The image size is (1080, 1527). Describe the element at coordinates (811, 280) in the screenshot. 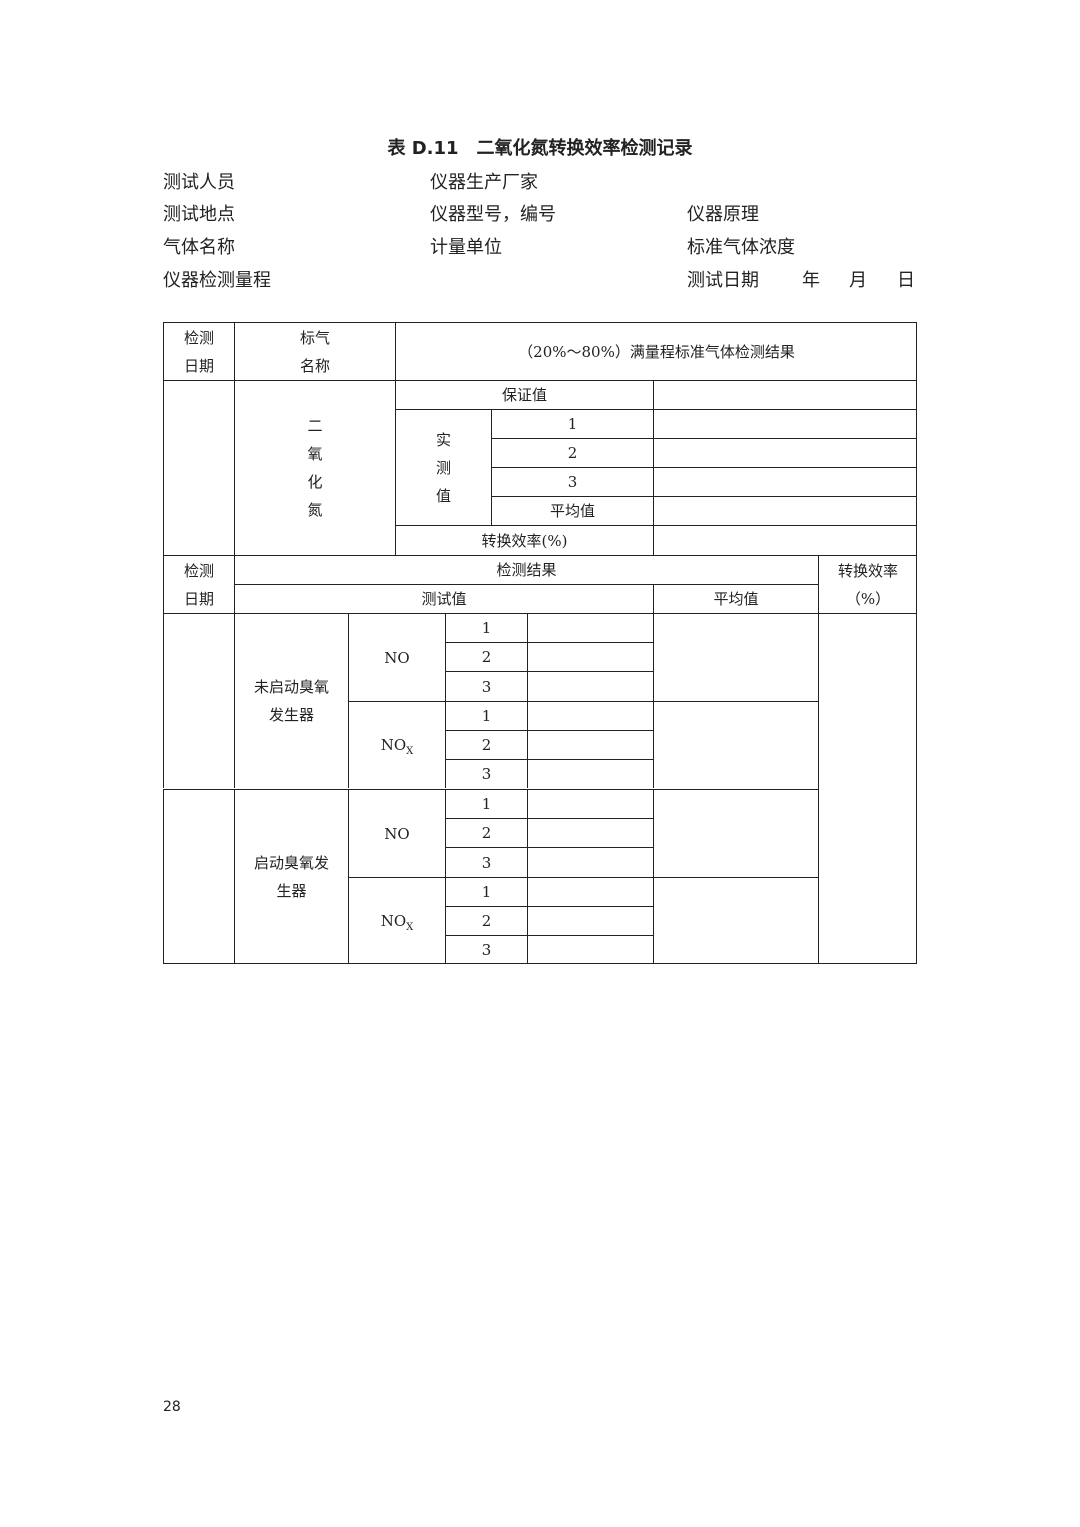

I see `info-year: 年` at that location.